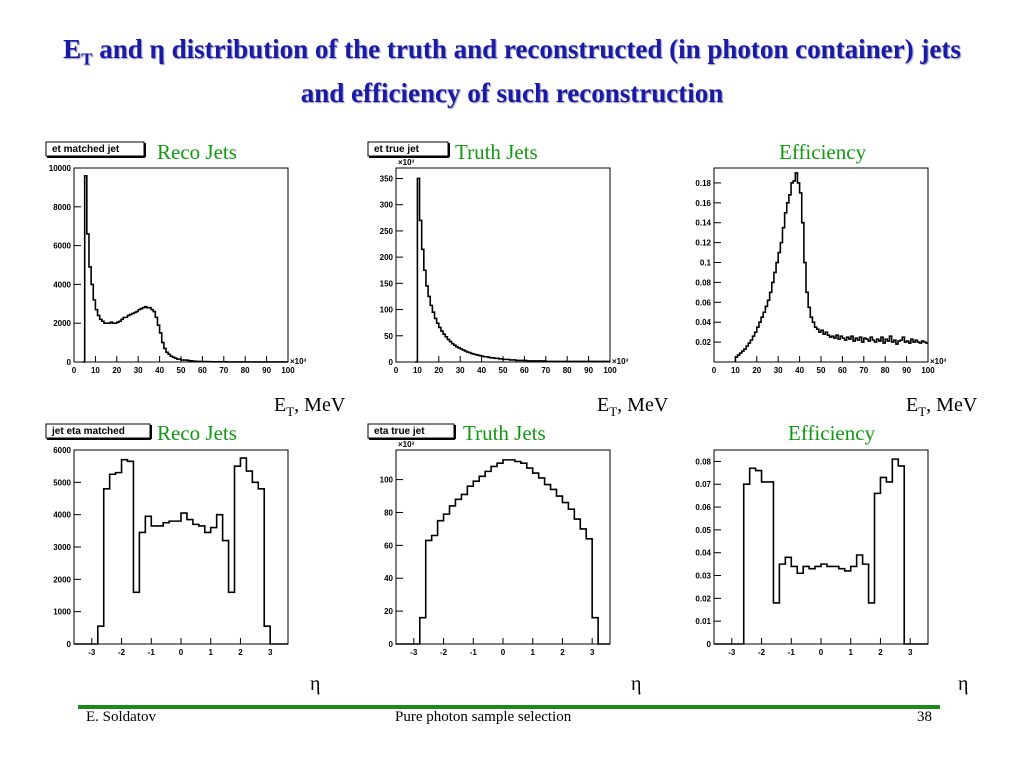  What do you see at coordinates (315, 684) in the screenshot?
I see `xlabel-eta-reco: η` at bounding box center [315, 684].